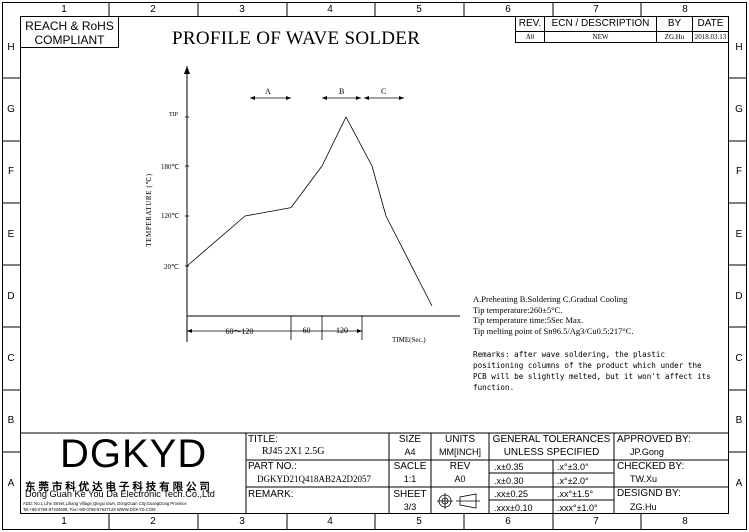 This screenshot has height=532, width=749. What do you see at coordinates (494, 387) in the screenshot?
I see `remark-line: function.` at bounding box center [494, 387].